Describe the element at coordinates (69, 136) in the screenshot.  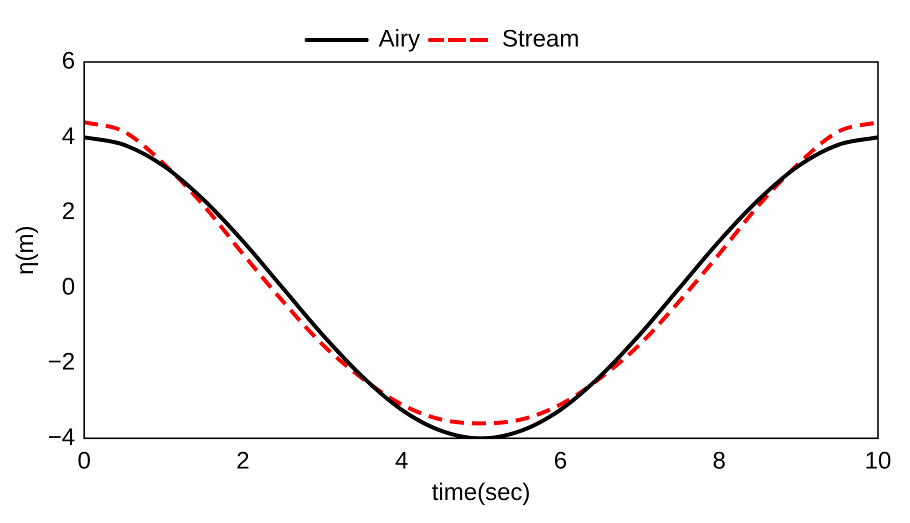
I see `y-tick-label: 4` at that location.